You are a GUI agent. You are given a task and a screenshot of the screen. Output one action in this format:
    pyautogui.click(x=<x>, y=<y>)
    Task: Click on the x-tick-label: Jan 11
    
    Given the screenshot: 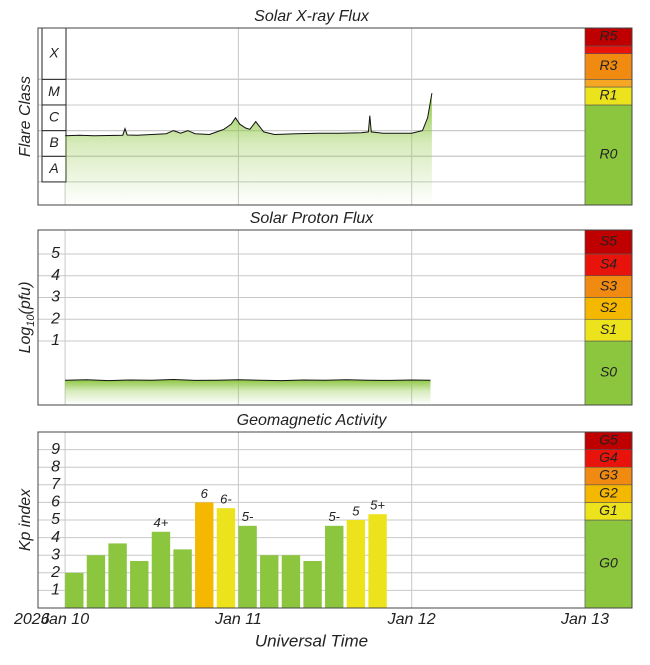 What is the action you would take?
    pyautogui.click(x=238, y=619)
    